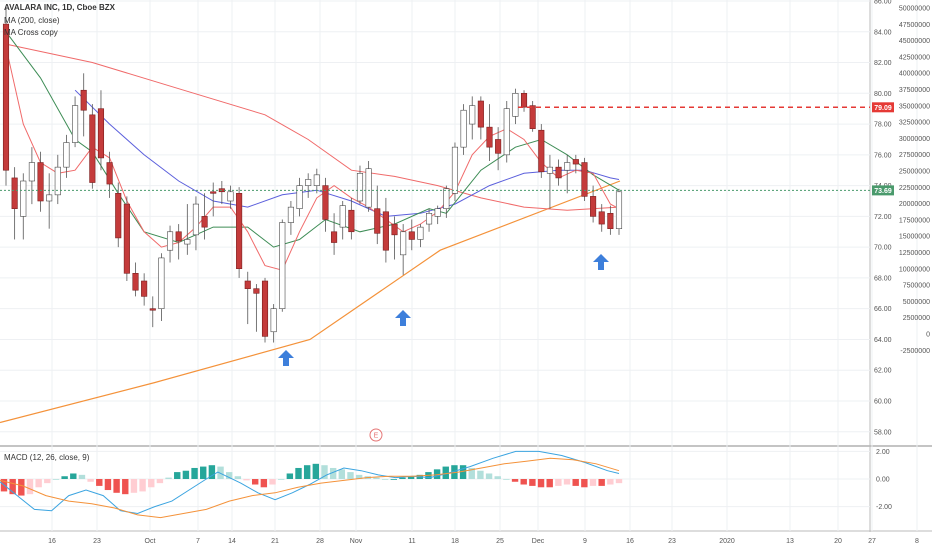 This screenshot has height=550, width=932. I want to click on earnings-marker, so click(376, 435).